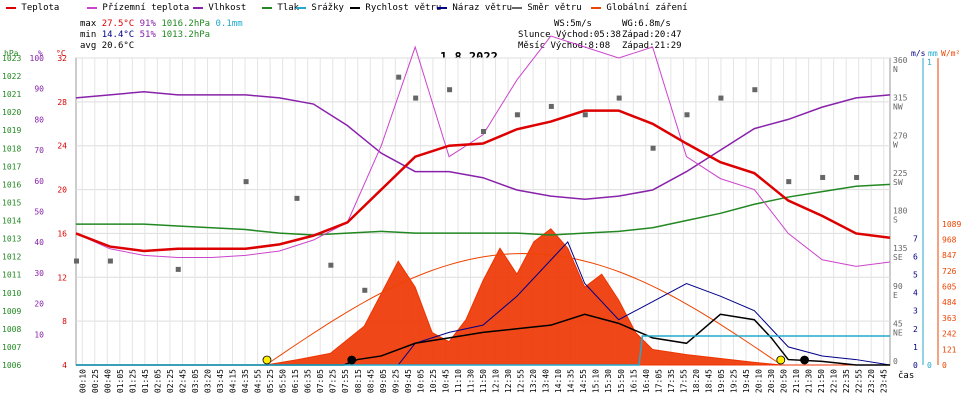 Image resolution: width=966 pixels, height=400 pixels. What do you see at coordinates (11, 347) in the screenshot?
I see `y-tick-hpa: 1007` at bounding box center [11, 347].